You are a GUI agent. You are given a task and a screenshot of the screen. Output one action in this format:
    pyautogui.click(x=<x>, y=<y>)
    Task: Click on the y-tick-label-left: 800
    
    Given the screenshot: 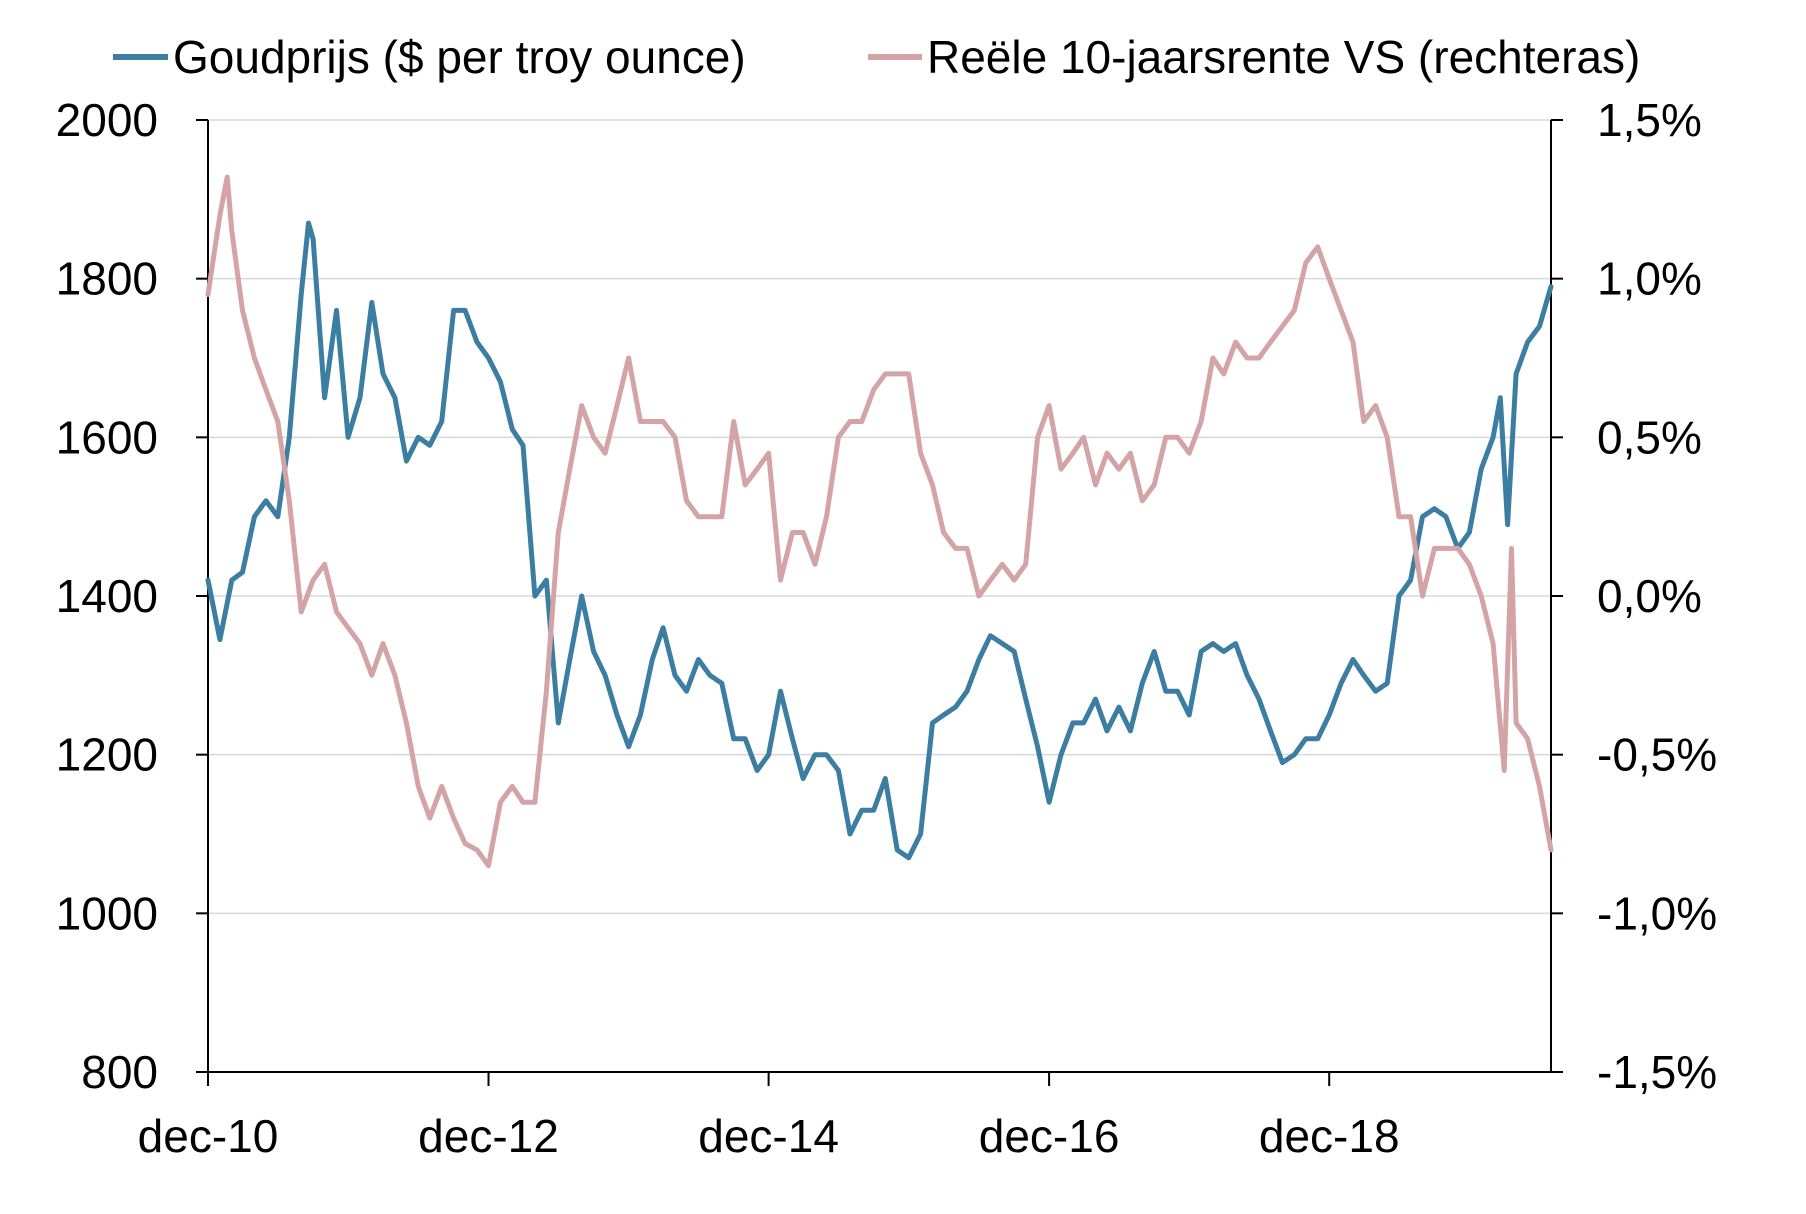 What is the action you would take?
    pyautogui.click(x=119, y=1072)
    